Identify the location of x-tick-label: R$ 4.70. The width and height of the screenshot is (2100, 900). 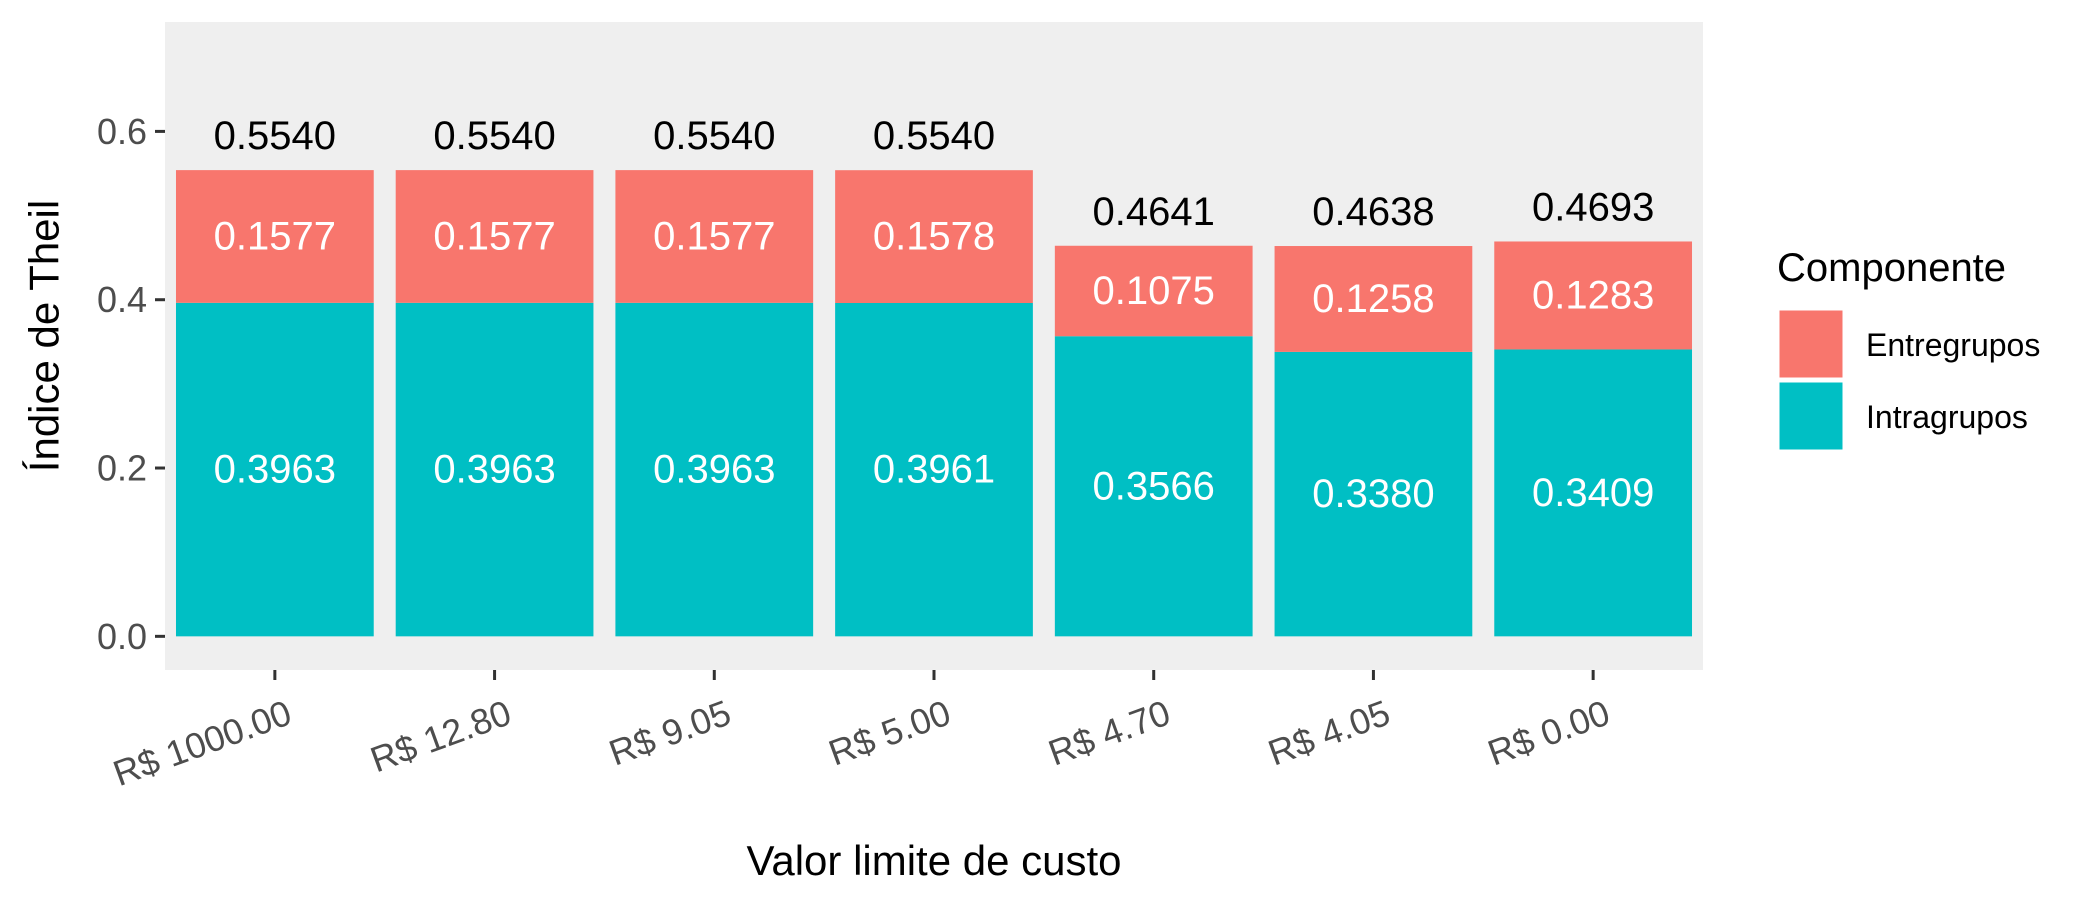
(1109, 733).